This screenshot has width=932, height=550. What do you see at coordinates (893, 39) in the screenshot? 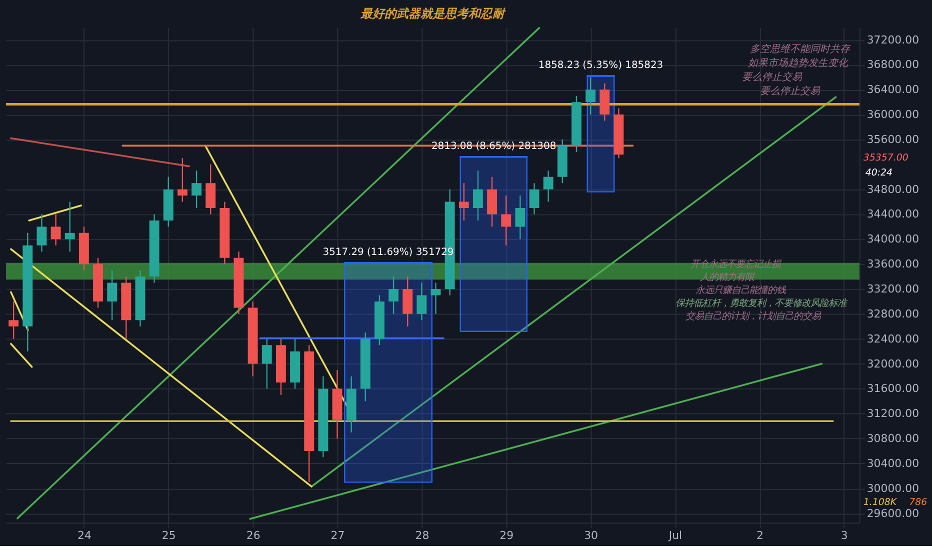
I see `y-tick-label: 37200.00` at bounding box center [893, 39].